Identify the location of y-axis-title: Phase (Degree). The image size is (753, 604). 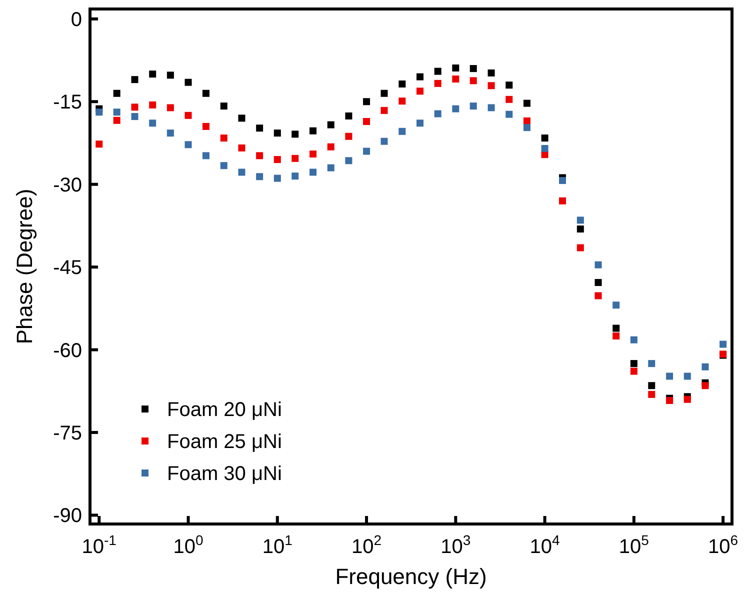
(24, 266).